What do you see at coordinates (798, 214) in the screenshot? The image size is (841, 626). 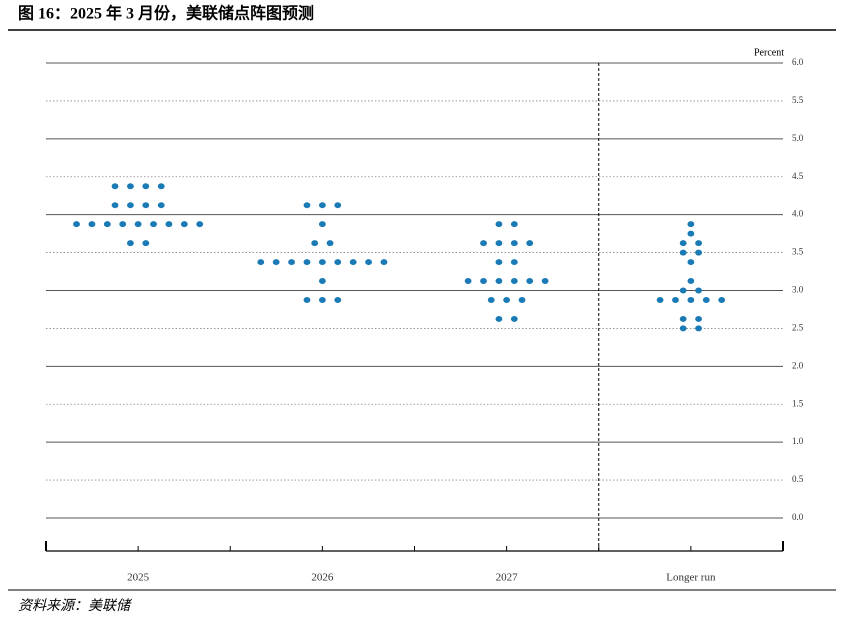 I see `y-tick-label: 4.0` at bounding box center [798, 214].